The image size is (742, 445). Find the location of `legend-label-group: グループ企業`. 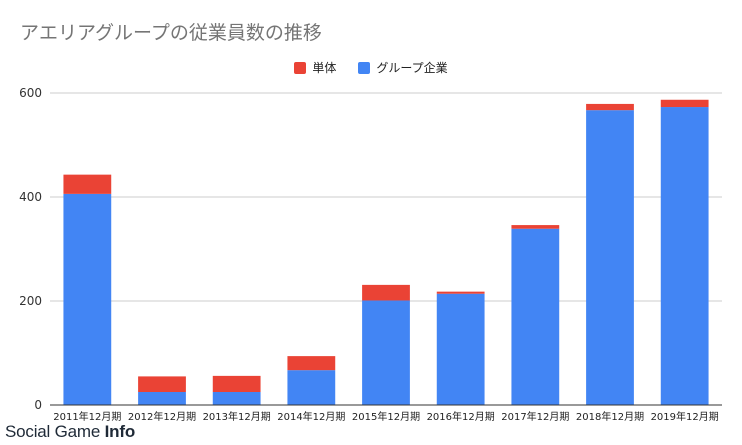

legend-label-group: グループ企業 is located at coordinates (412, 68).